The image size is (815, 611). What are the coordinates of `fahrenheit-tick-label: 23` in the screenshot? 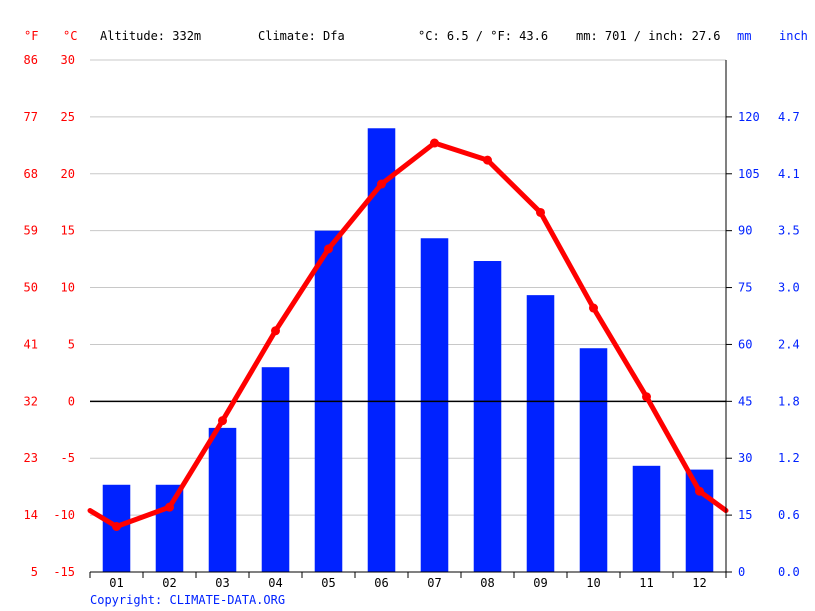 It's located at (31, 458).